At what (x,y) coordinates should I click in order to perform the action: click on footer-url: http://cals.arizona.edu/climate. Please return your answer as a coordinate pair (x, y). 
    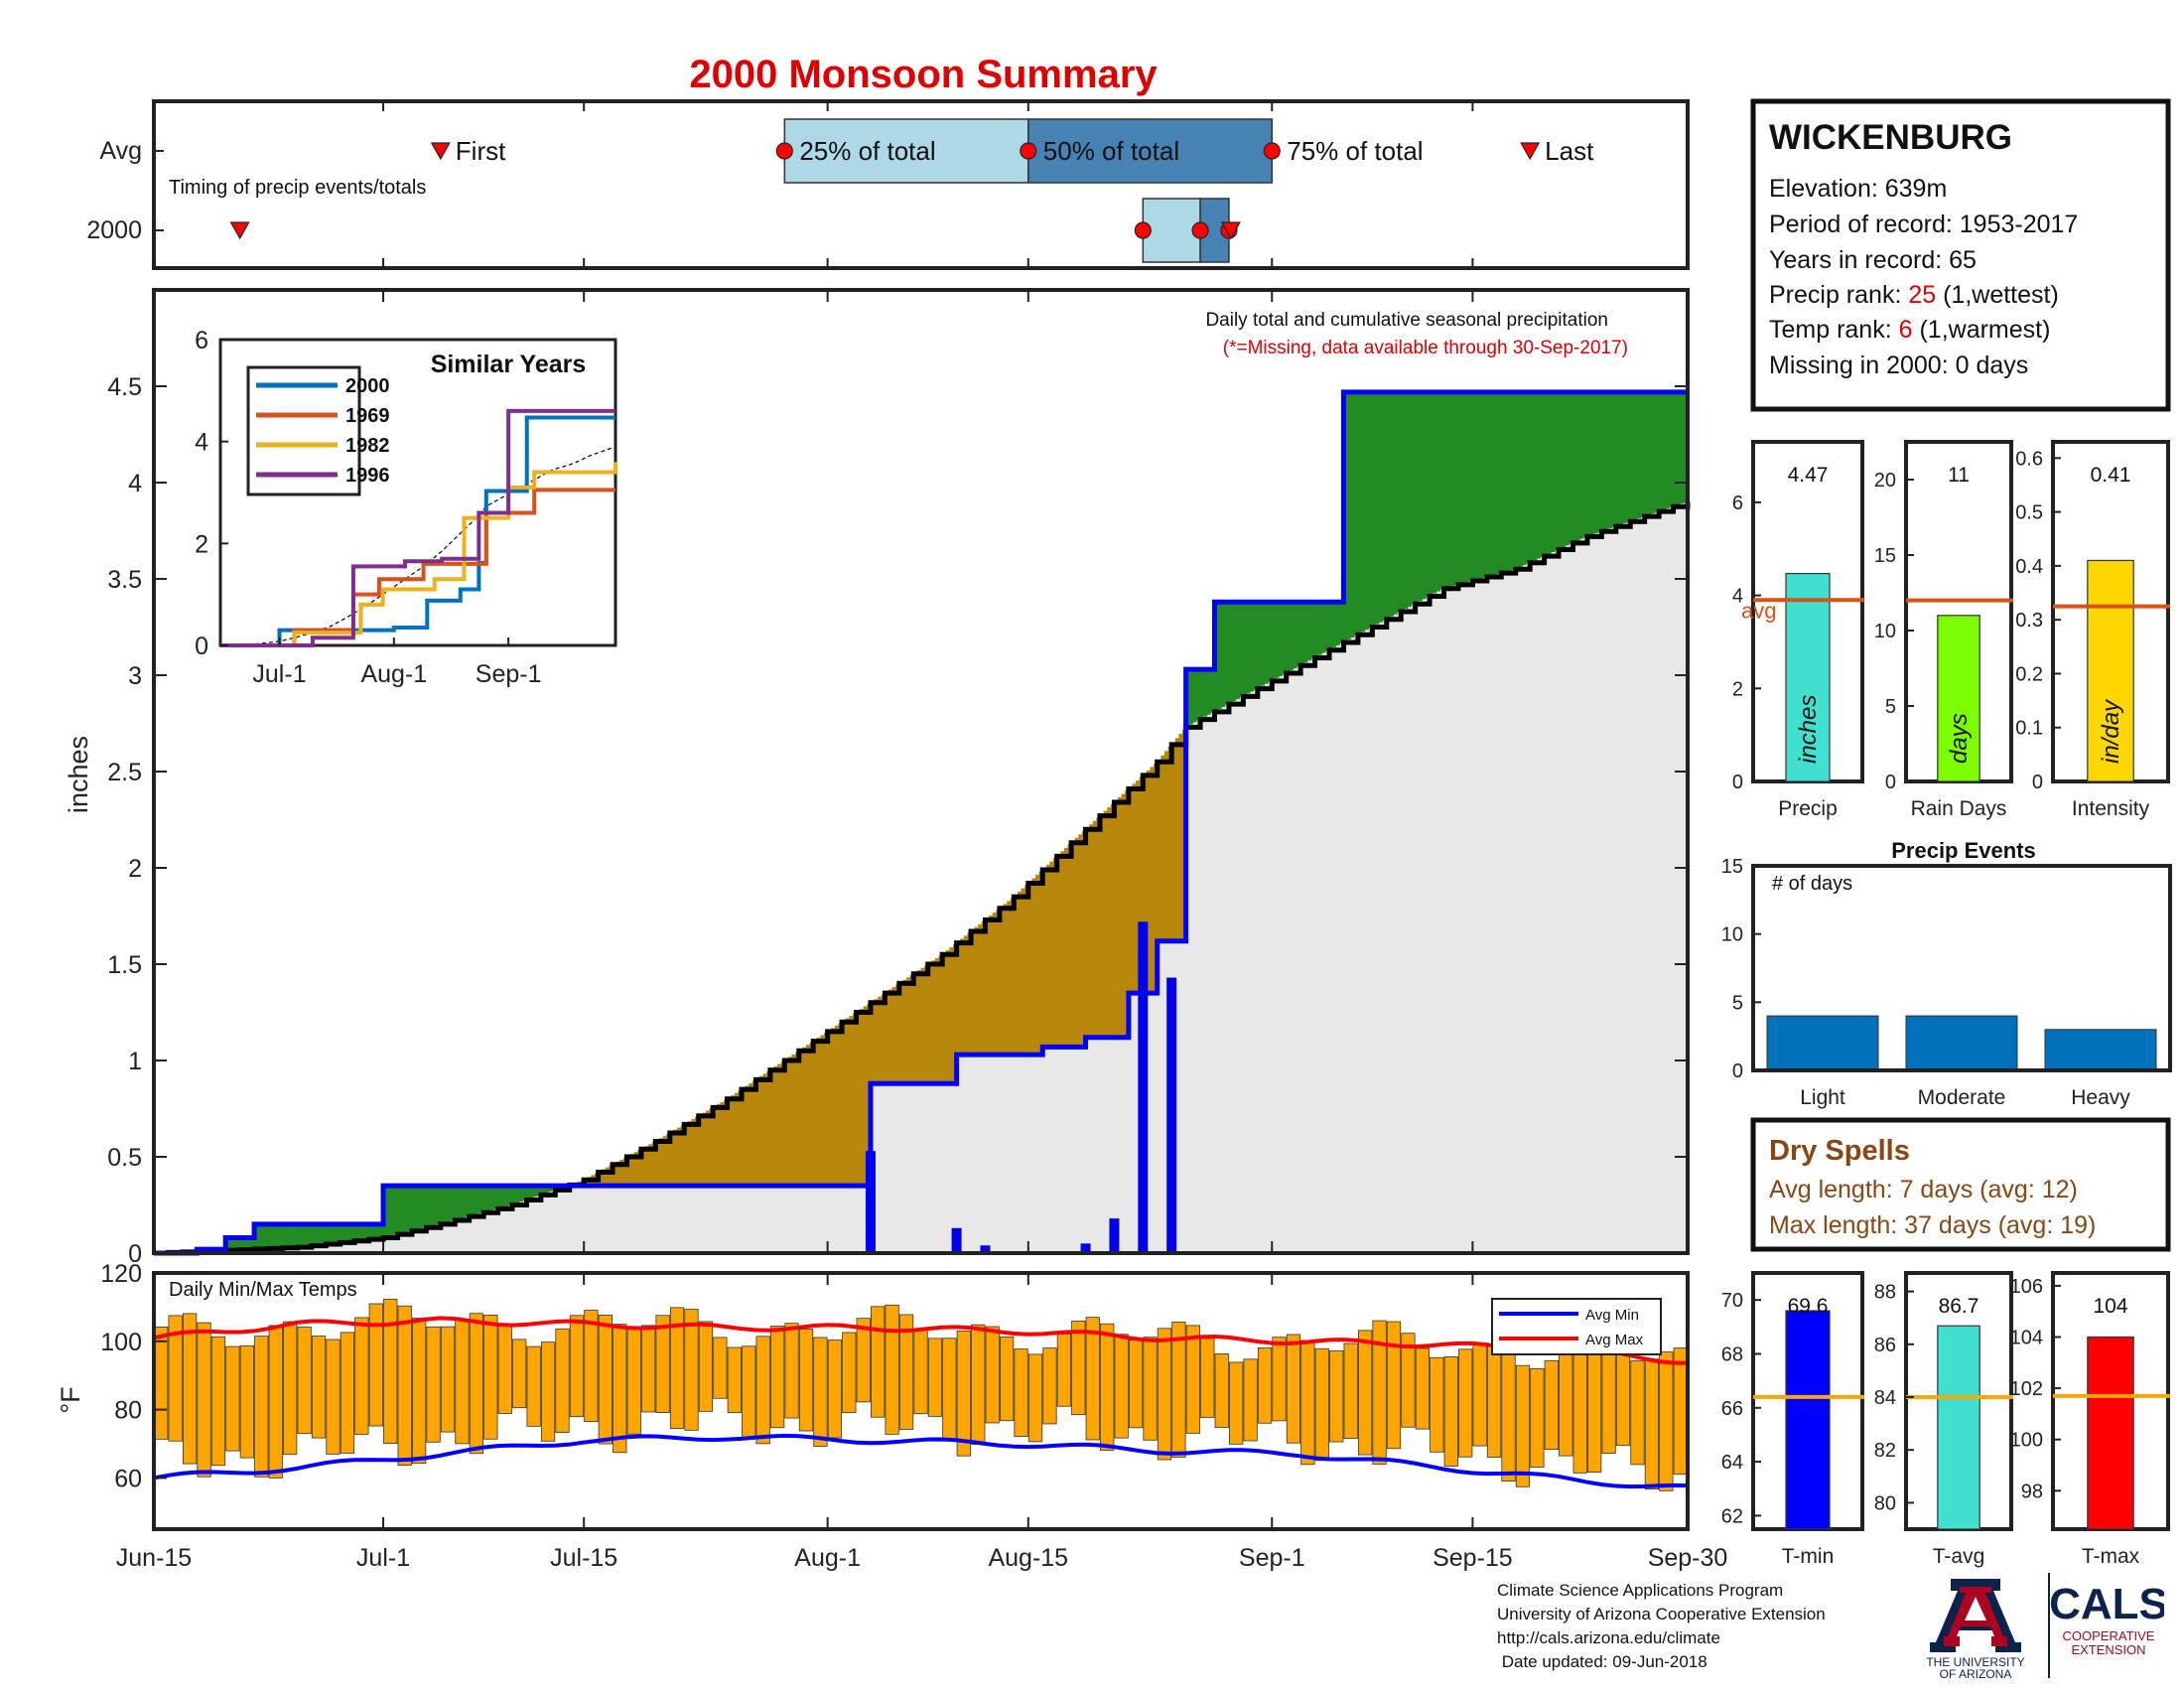
    Looking at the image, I should click on (1608, 1637).